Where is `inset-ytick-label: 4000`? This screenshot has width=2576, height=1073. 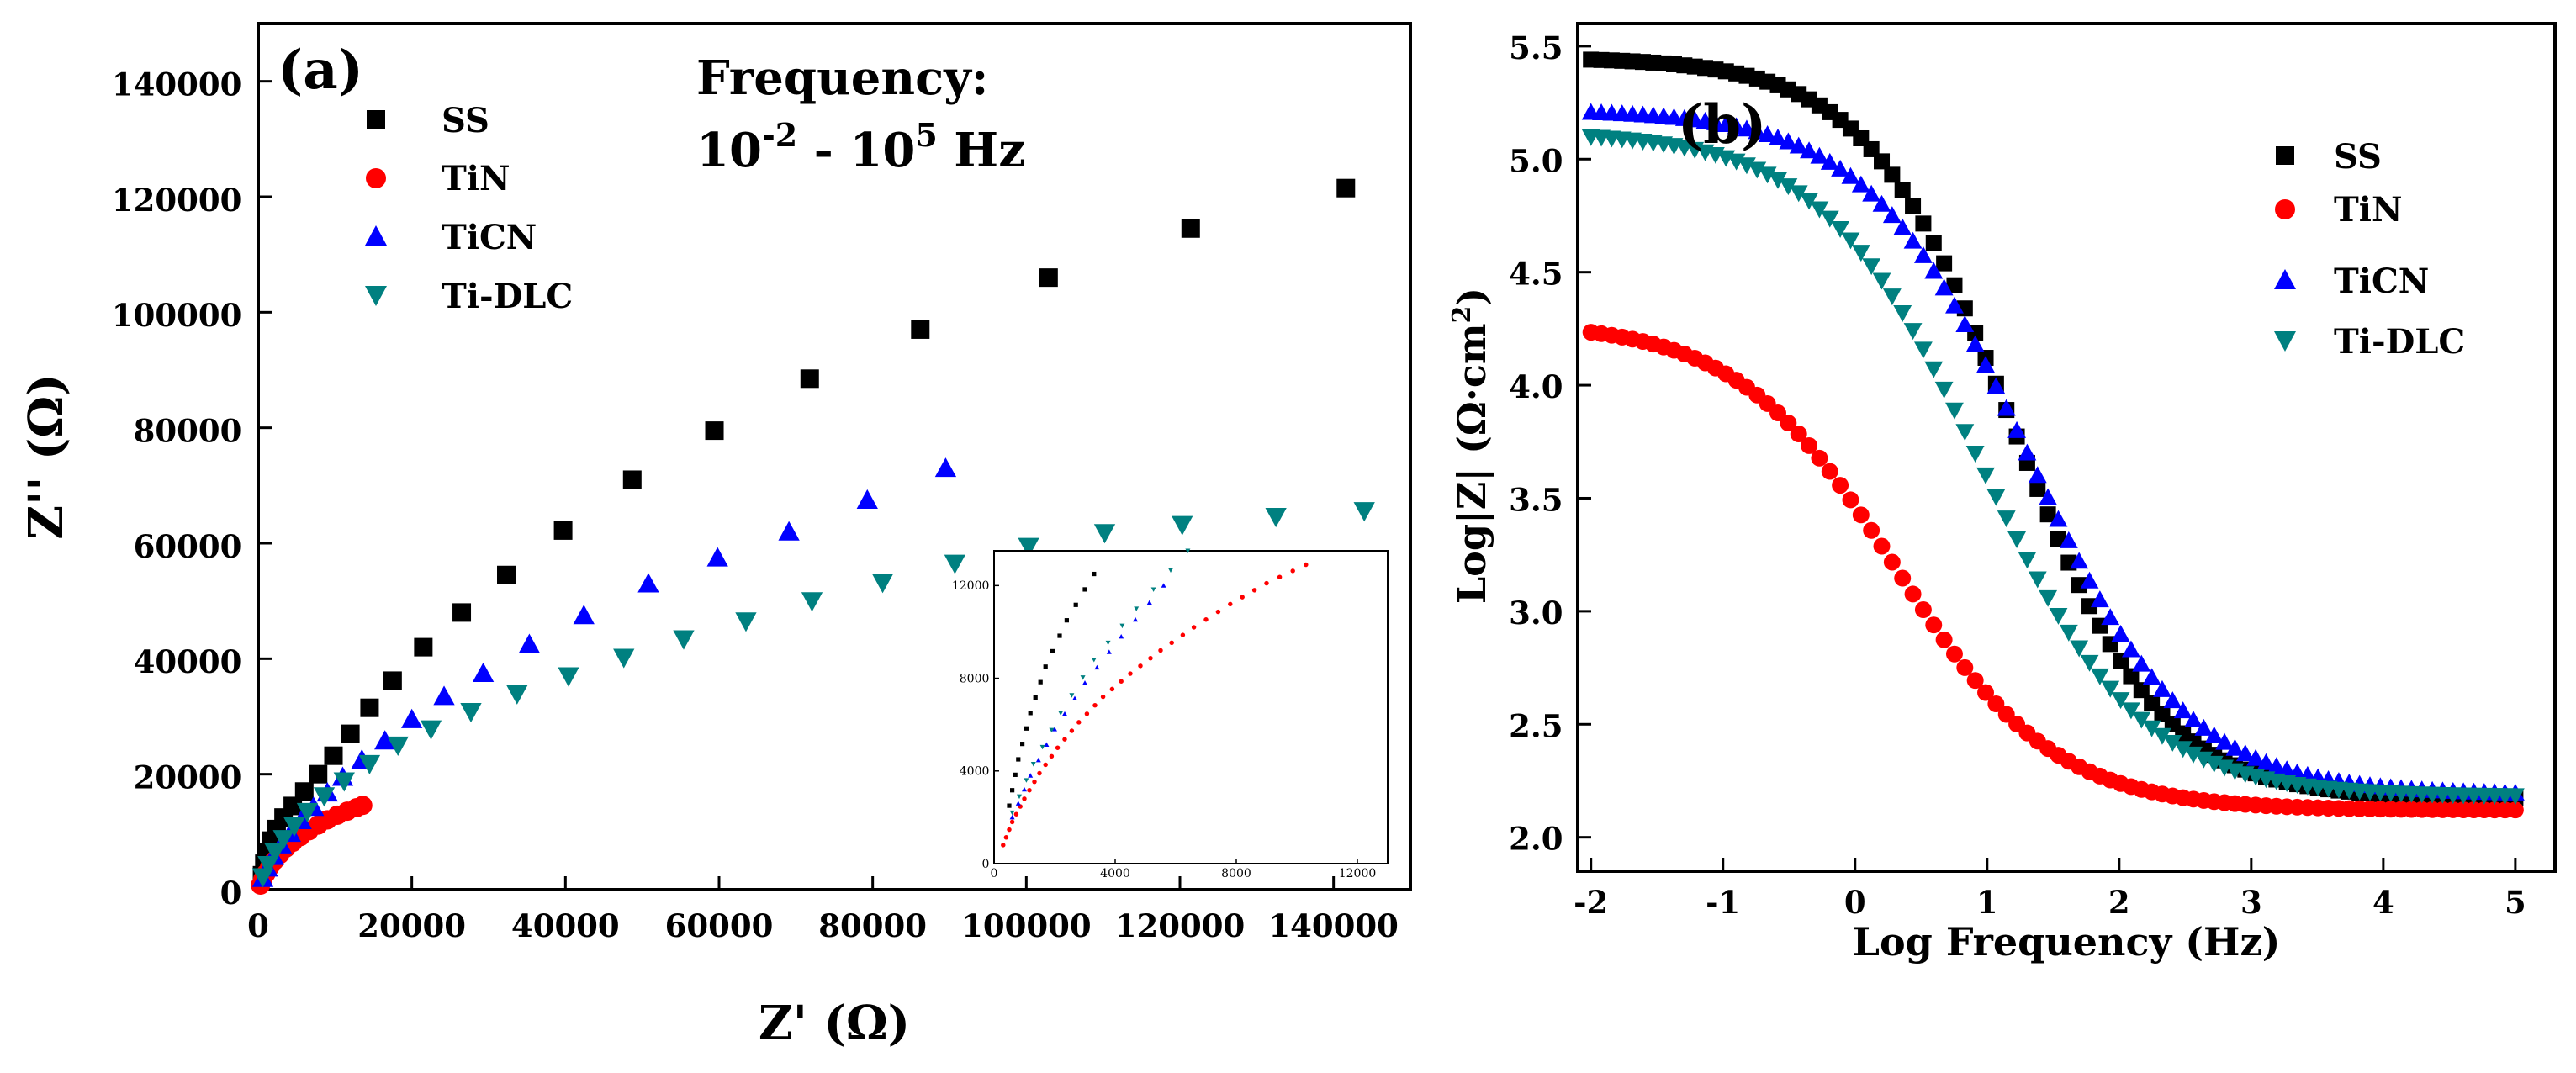
inset-ytick-label: 4000 is located at coordinates (975, 772).